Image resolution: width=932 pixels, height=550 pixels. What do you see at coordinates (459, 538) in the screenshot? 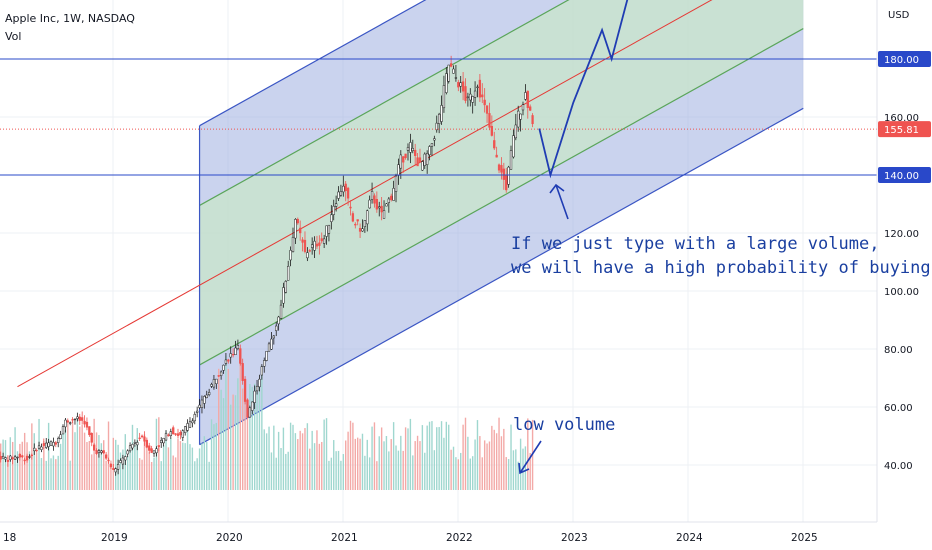
I see `time-tick-label: 2022` at bounding box center [459, 538].